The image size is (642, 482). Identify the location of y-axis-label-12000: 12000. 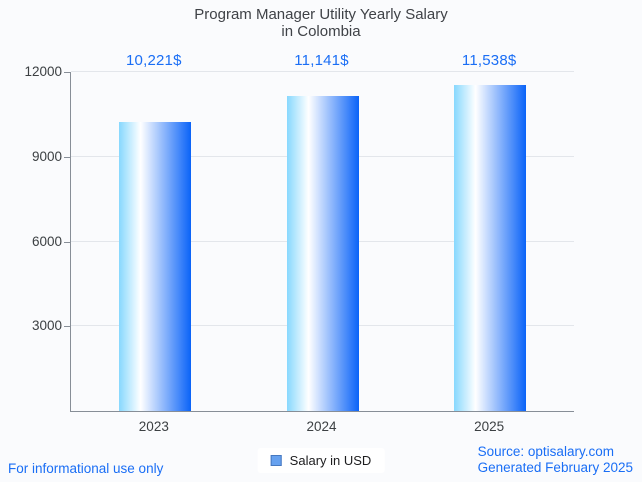
(43, 71).